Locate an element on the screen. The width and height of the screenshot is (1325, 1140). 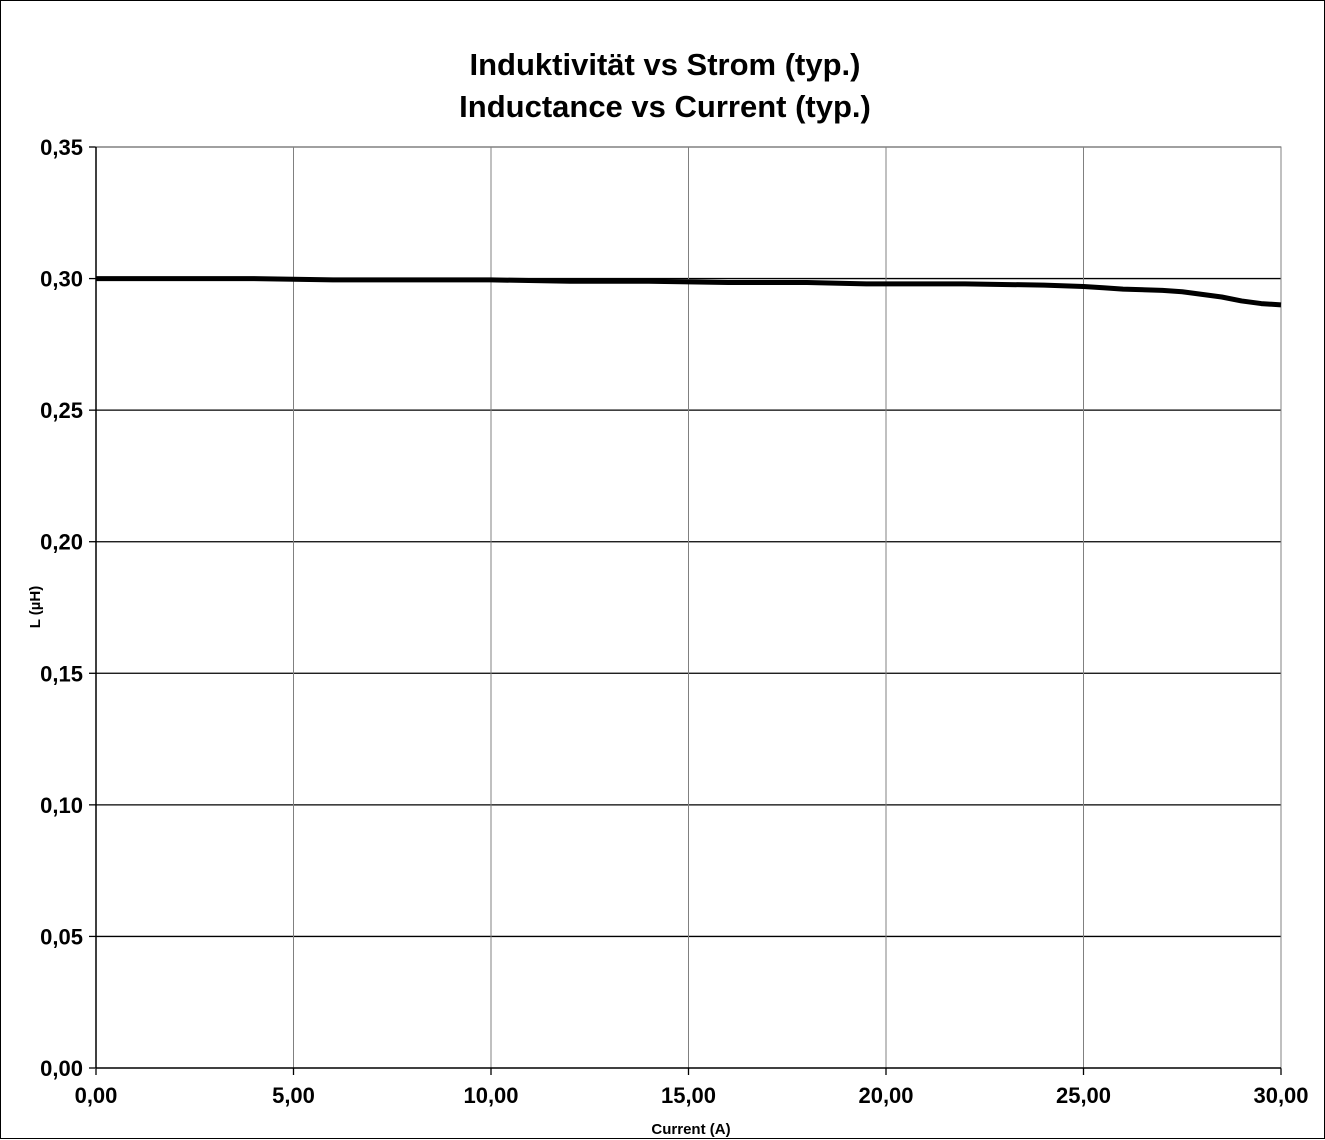
y-axis-label: L (µH) is located at coordinates (35, 607).